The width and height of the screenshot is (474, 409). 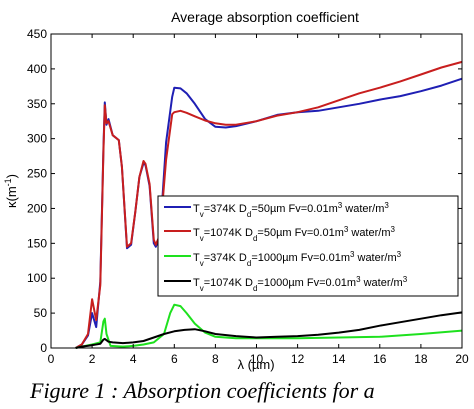 I want to click on legend-entry-4: Tv=1074K Dd=1000µm Fv=0.01m3 water/m3, so click(x=300, y=284).